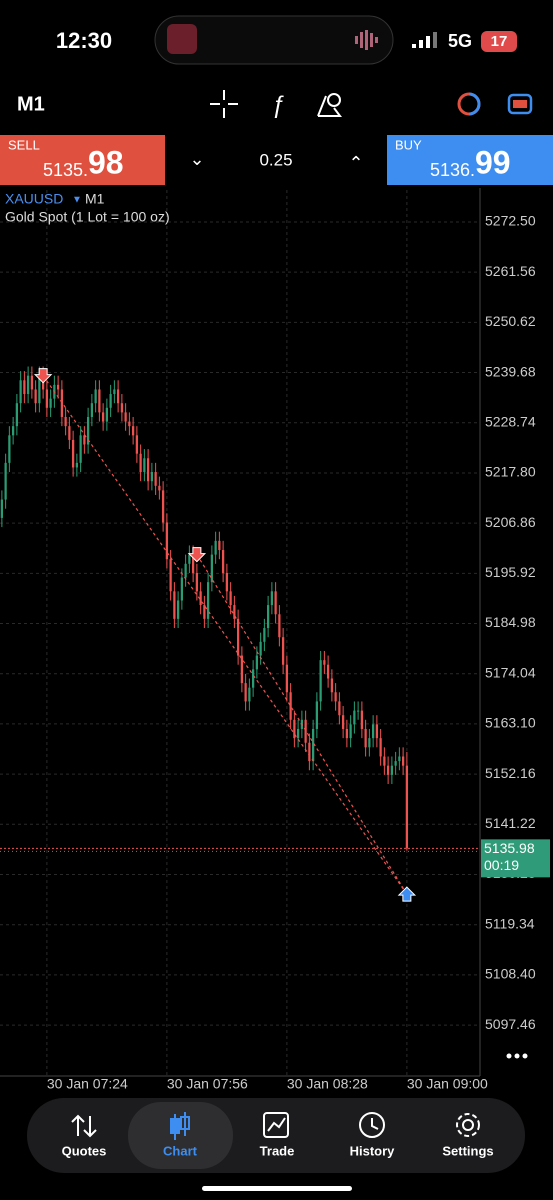 This screenshot has width=553, height=1200. I want to click on volume-down: ⌄, so click(196, 159).